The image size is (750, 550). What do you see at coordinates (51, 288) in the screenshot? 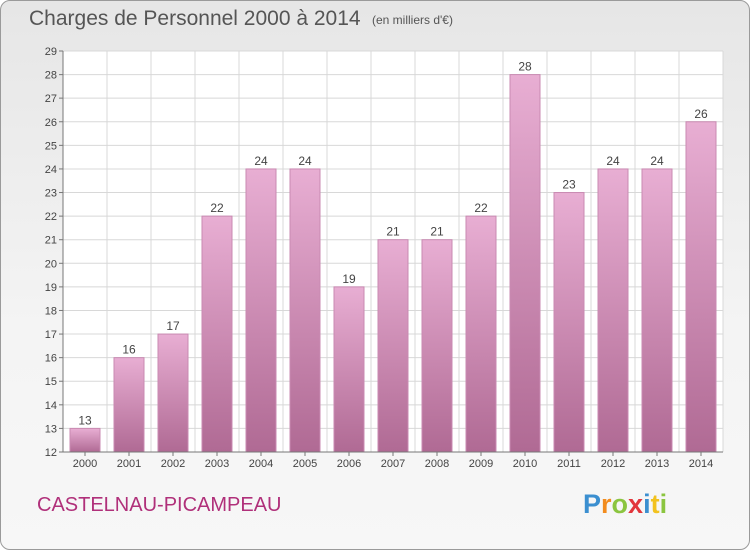
I see `y-tick-label: 19` at bounding box center [51, 288].